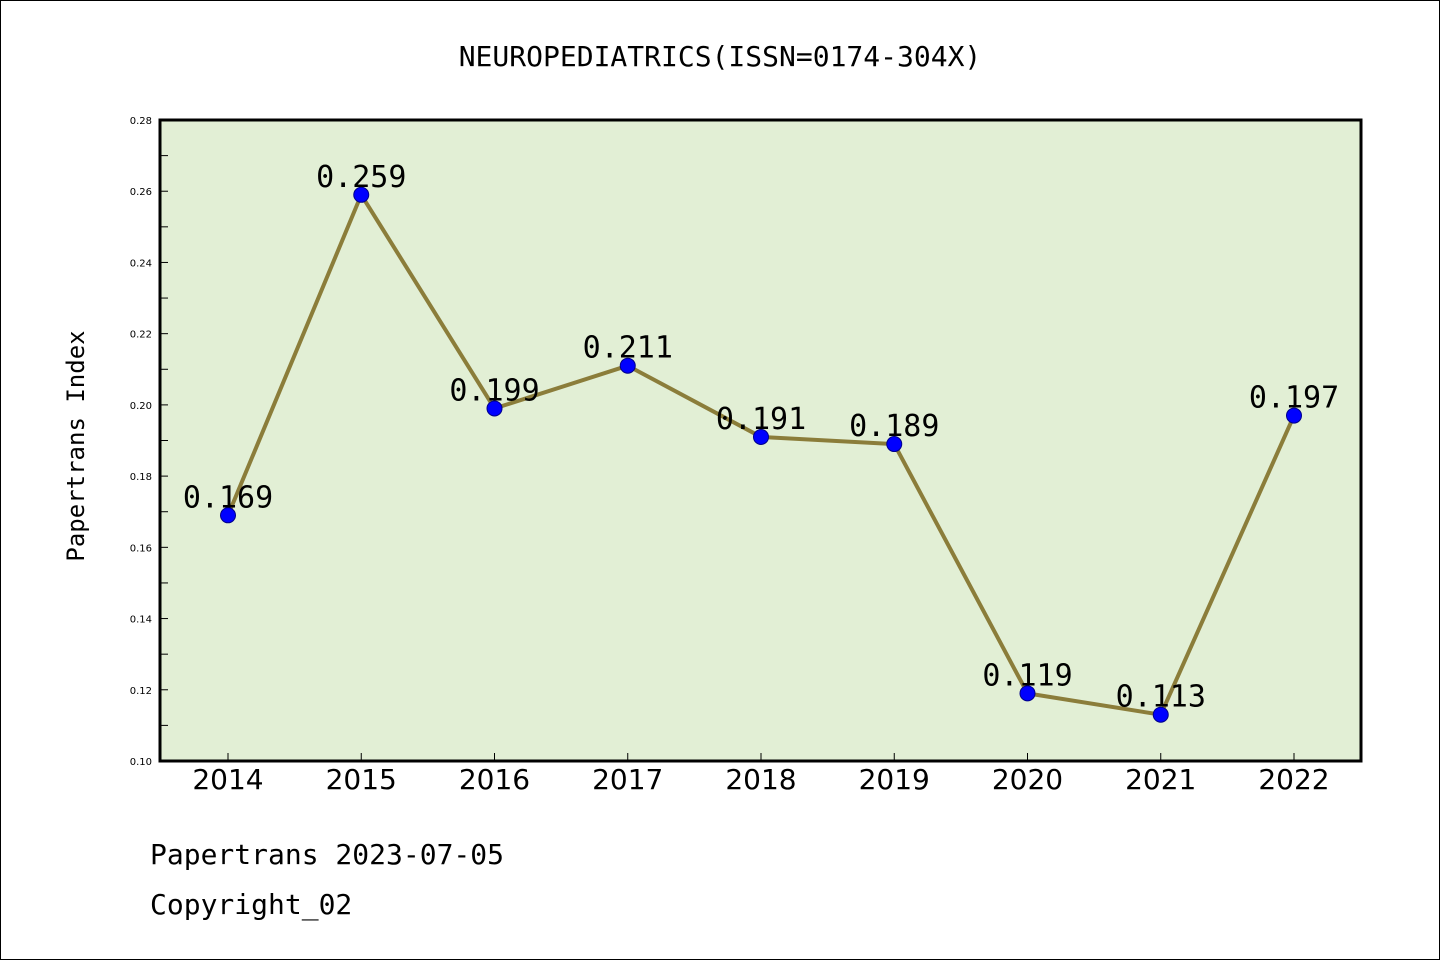 This screenshot has height=960, width=1440. Describe the element at coordinates (361, 177) in the screenshot. I see `data-label: 0.259` at that location.